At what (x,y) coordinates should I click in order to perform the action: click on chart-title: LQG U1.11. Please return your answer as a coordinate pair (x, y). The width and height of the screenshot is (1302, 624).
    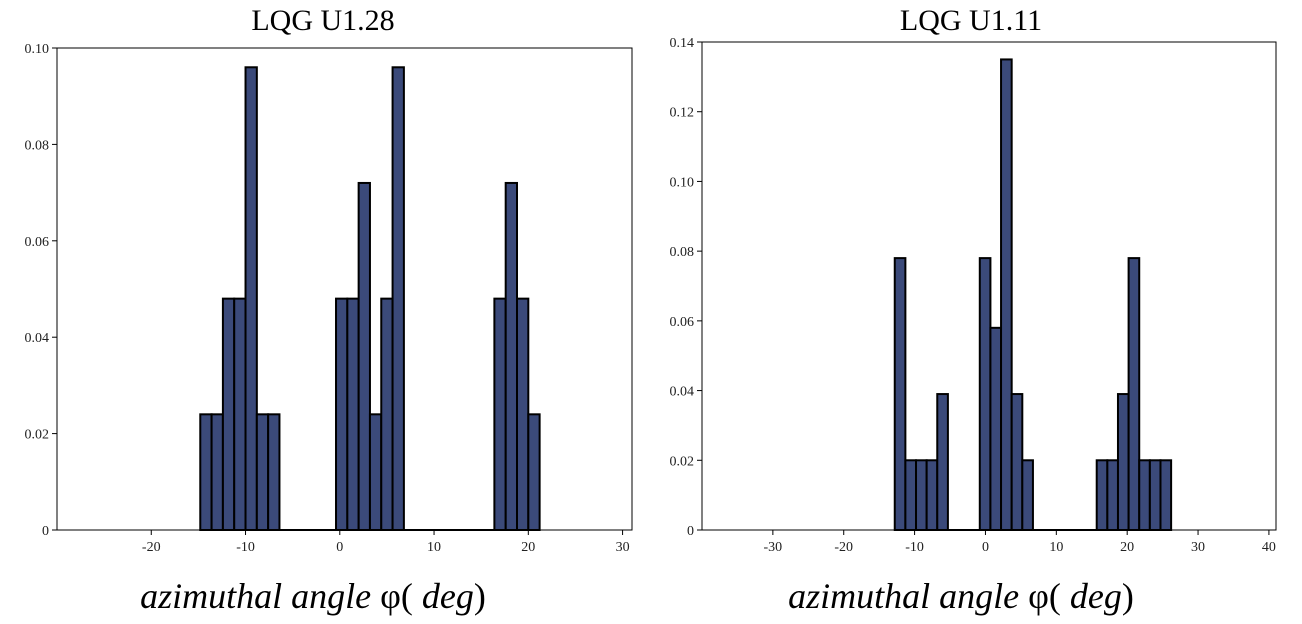
    Looking at the image, I should click on (971, 20).